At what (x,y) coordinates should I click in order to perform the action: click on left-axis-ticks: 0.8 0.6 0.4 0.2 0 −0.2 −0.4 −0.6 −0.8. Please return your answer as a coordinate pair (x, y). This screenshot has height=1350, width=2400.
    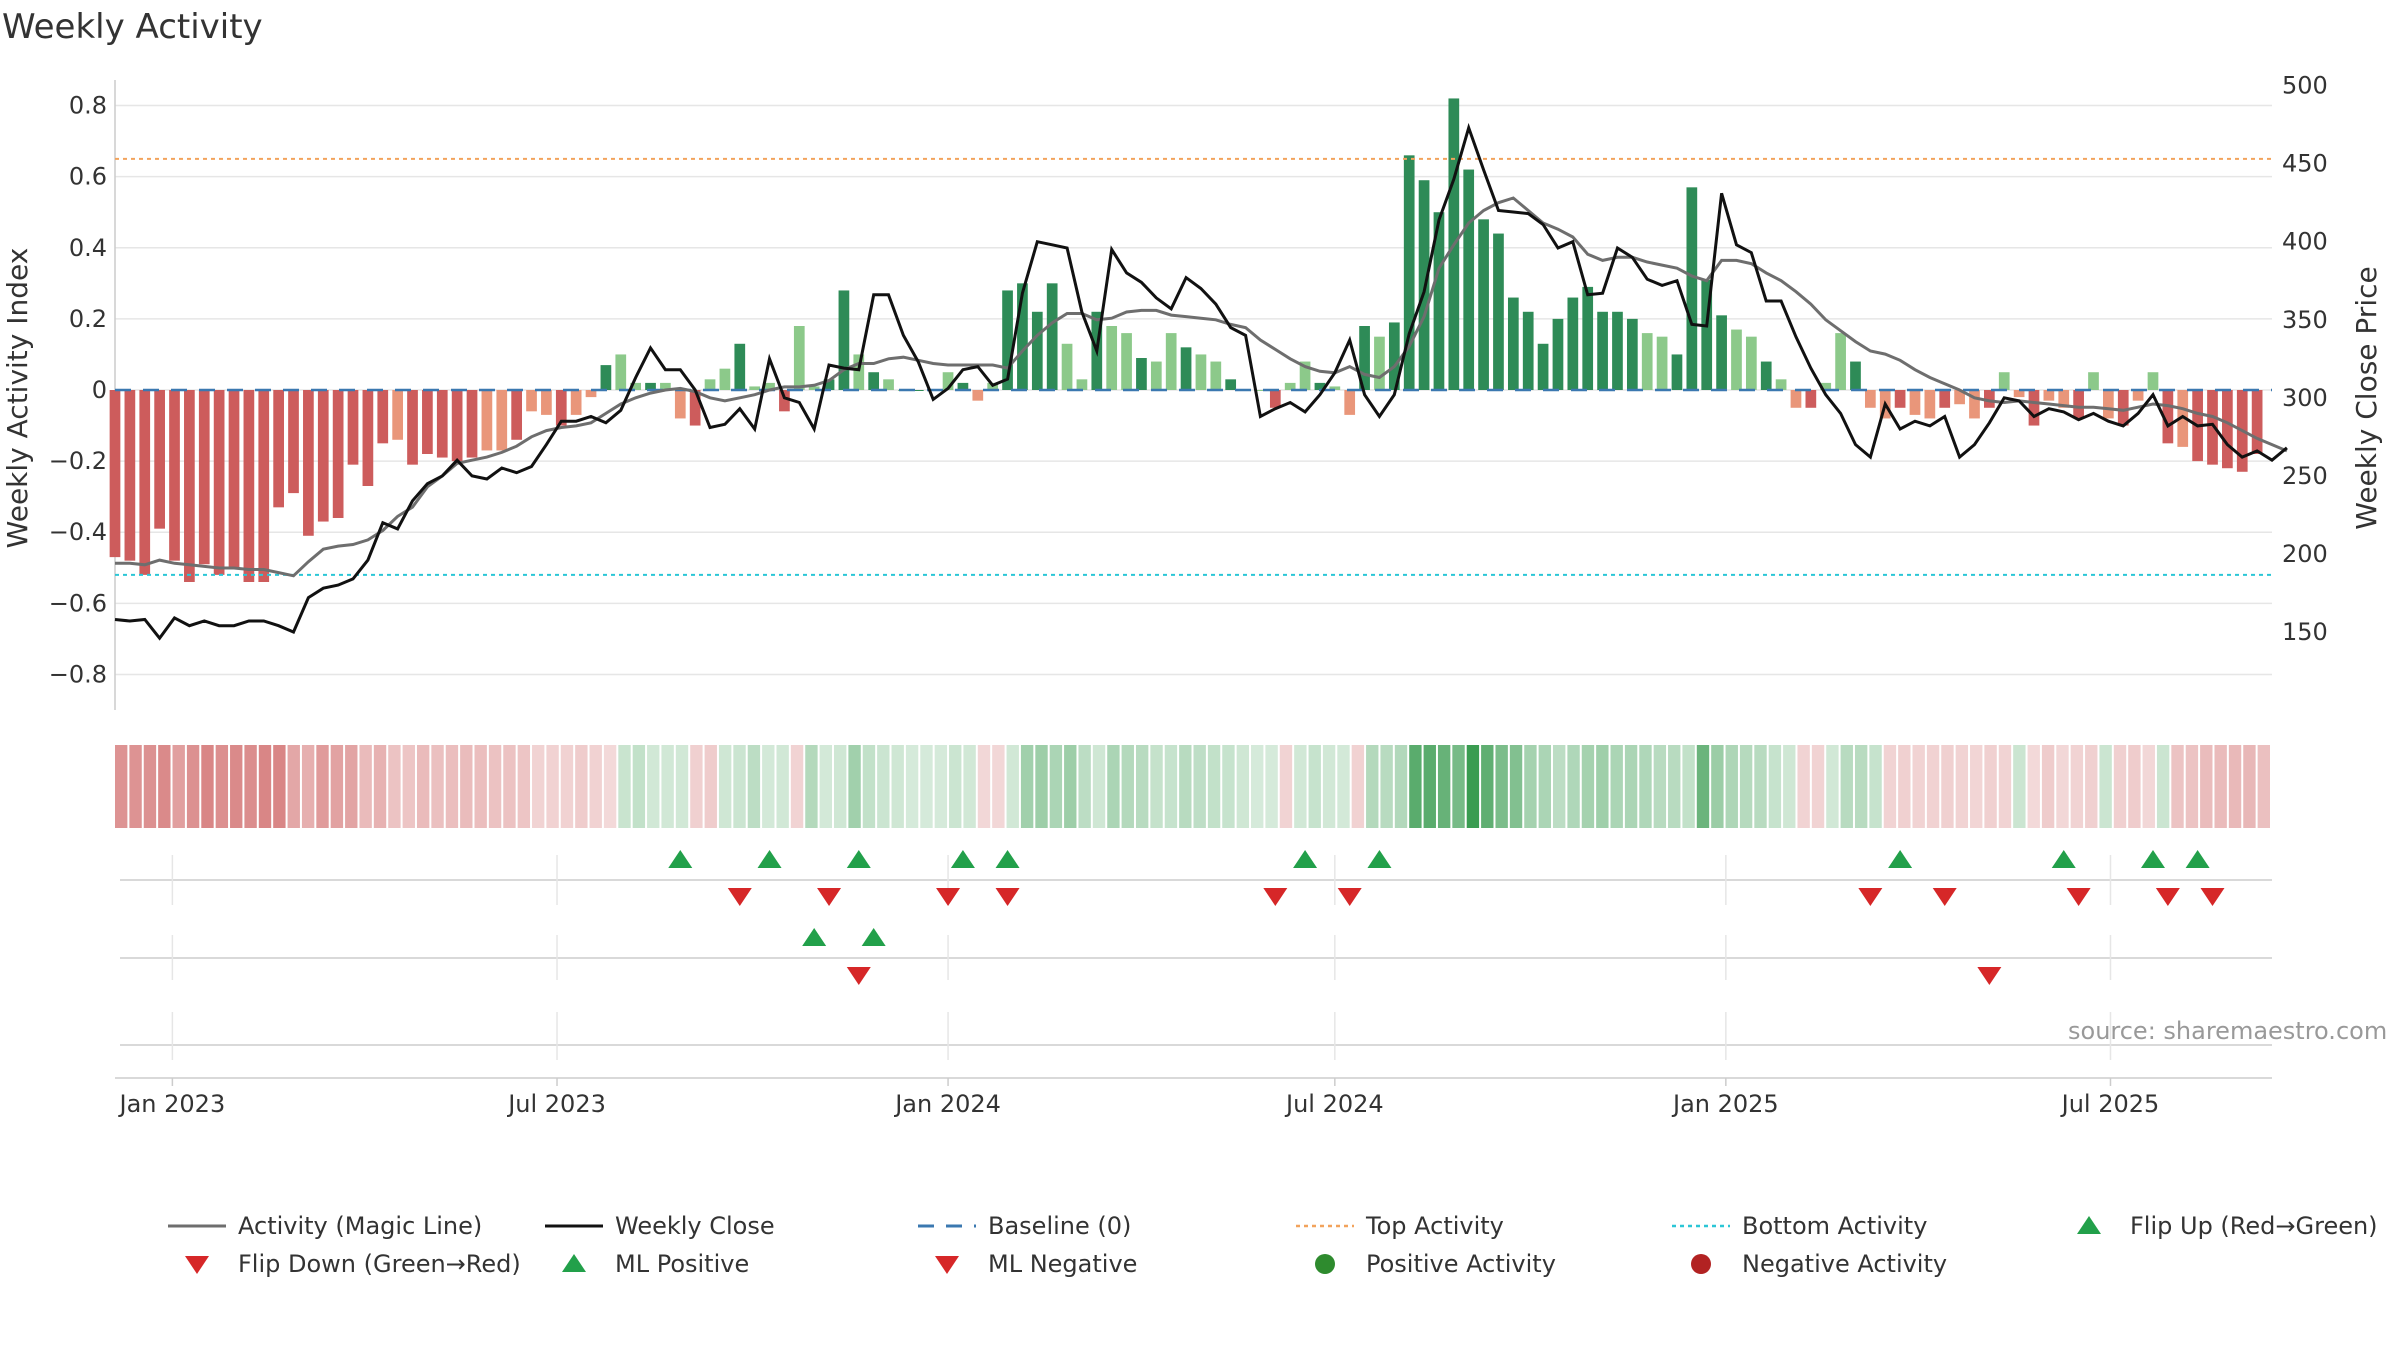
    Looking at the image, I should click on (78, 390).